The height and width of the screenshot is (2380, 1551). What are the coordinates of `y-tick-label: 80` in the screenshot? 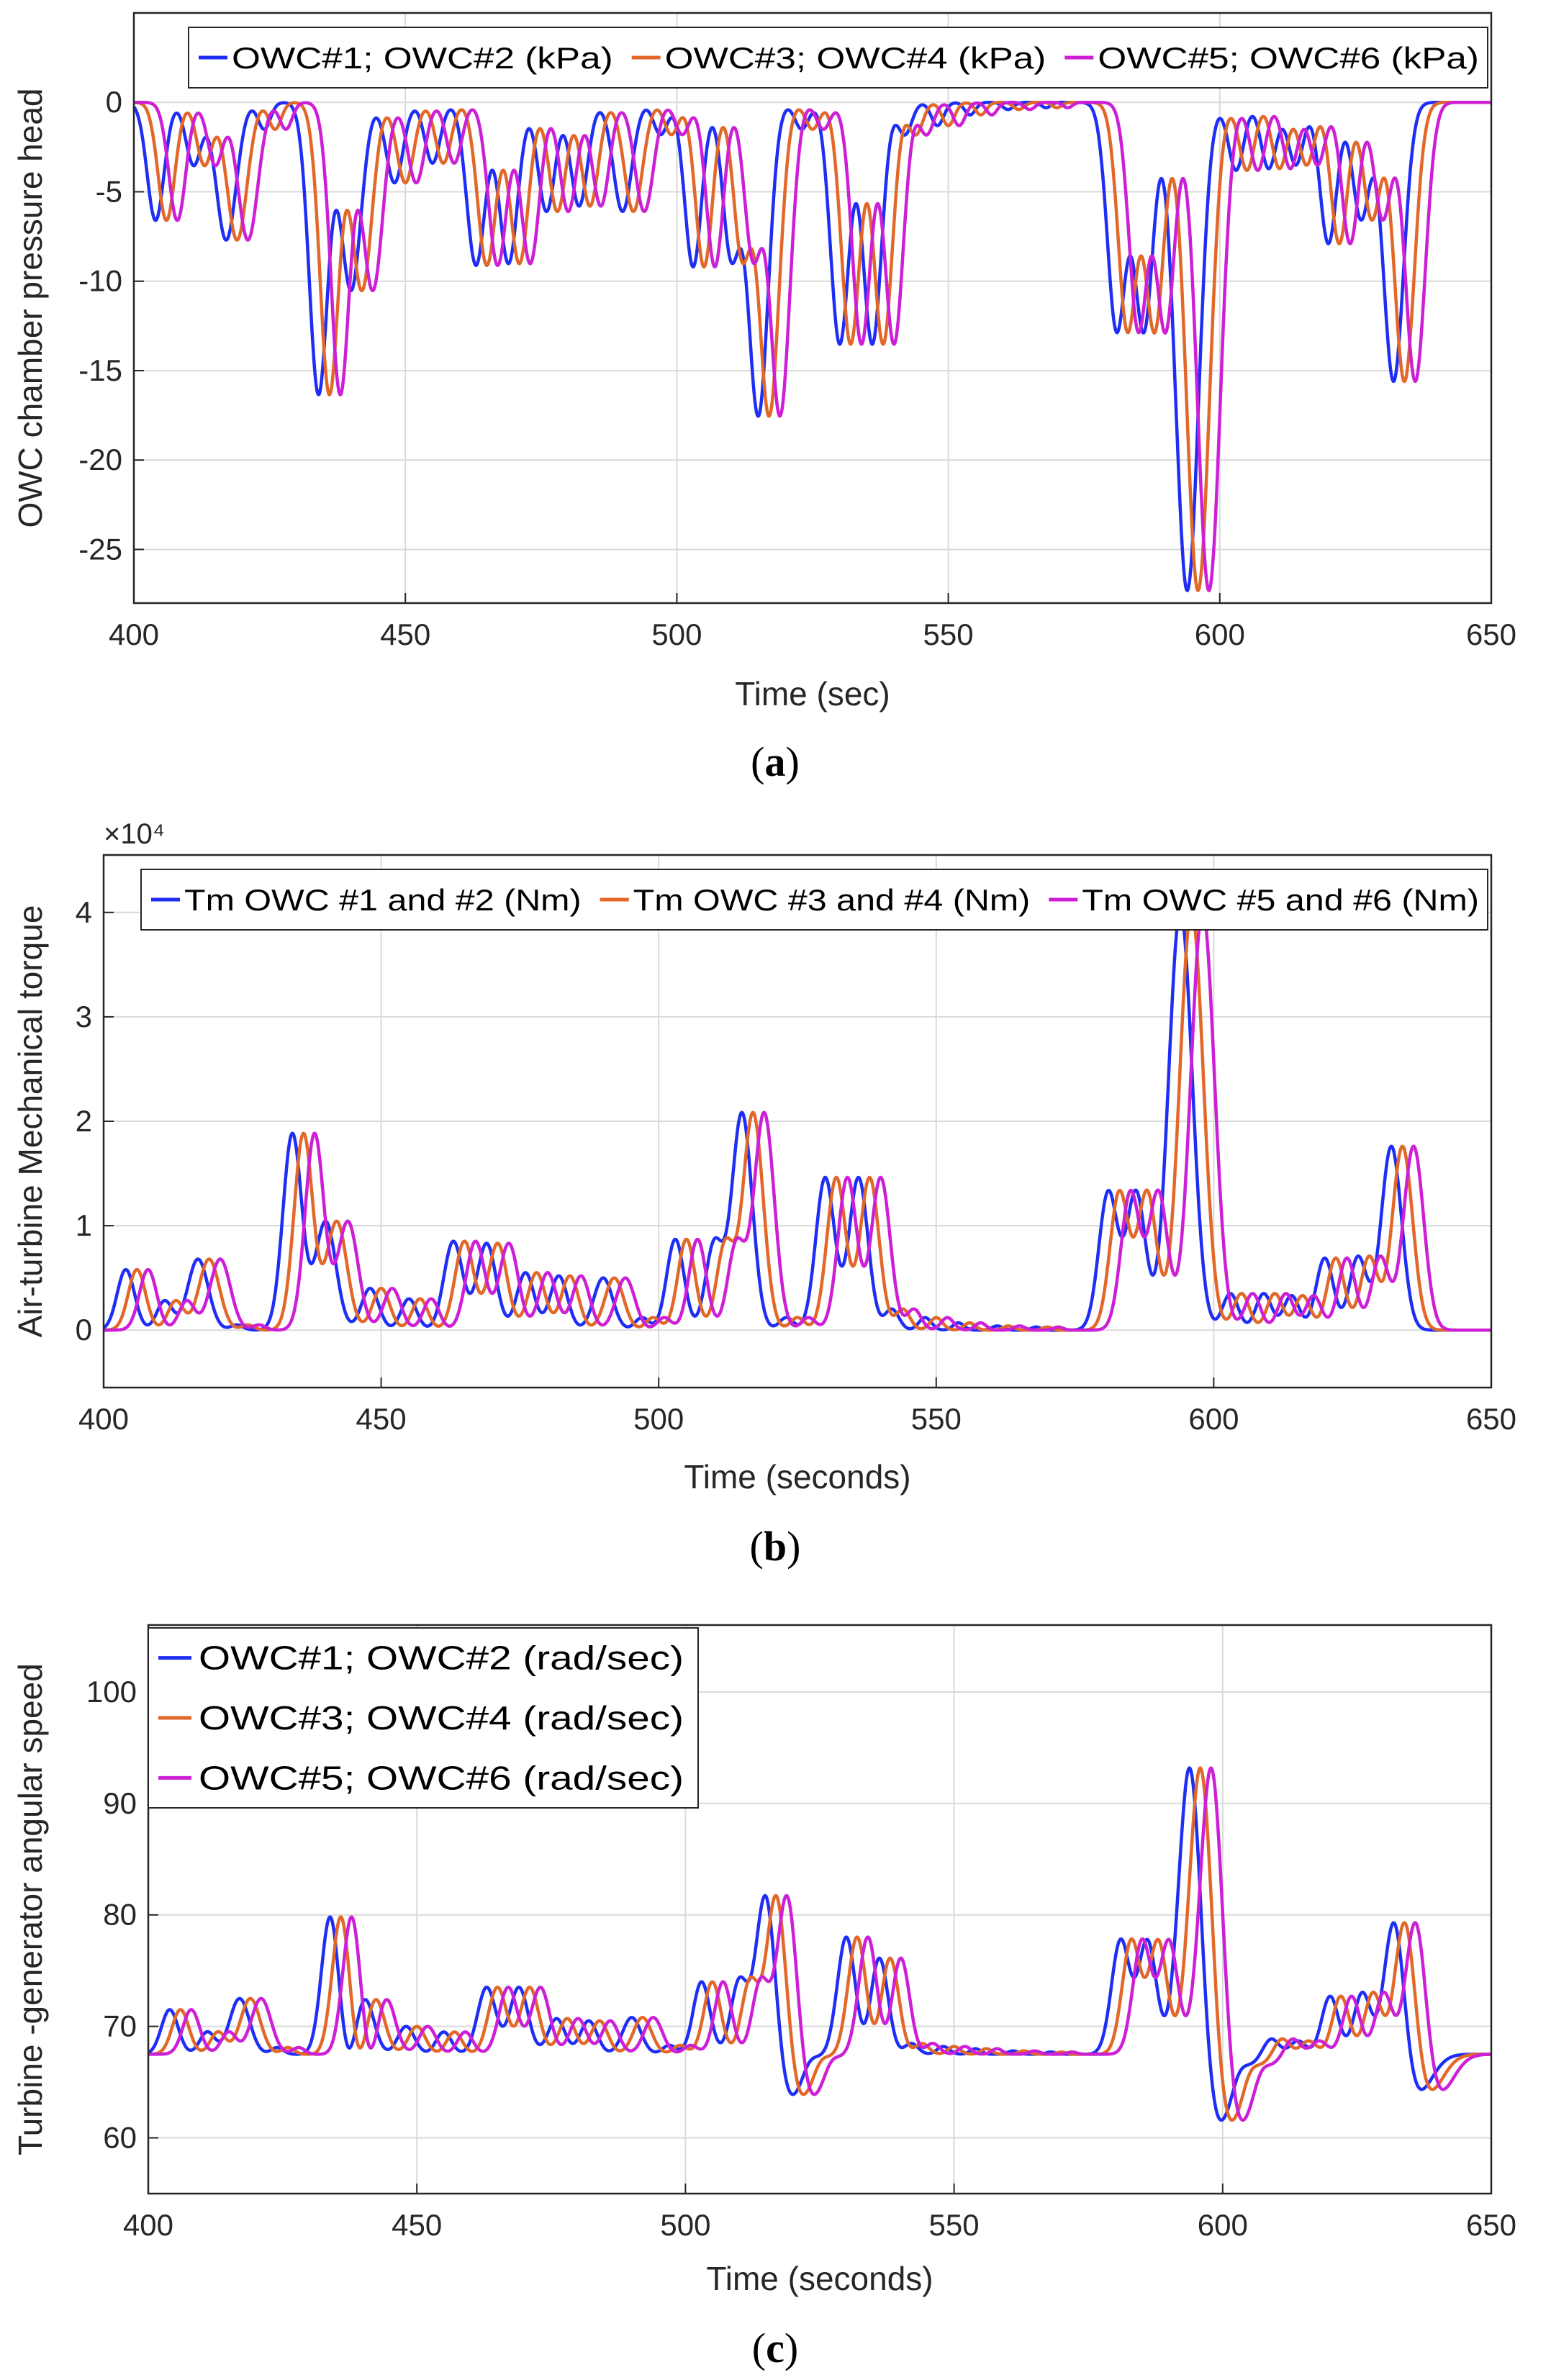 It's located at (120, 1915).